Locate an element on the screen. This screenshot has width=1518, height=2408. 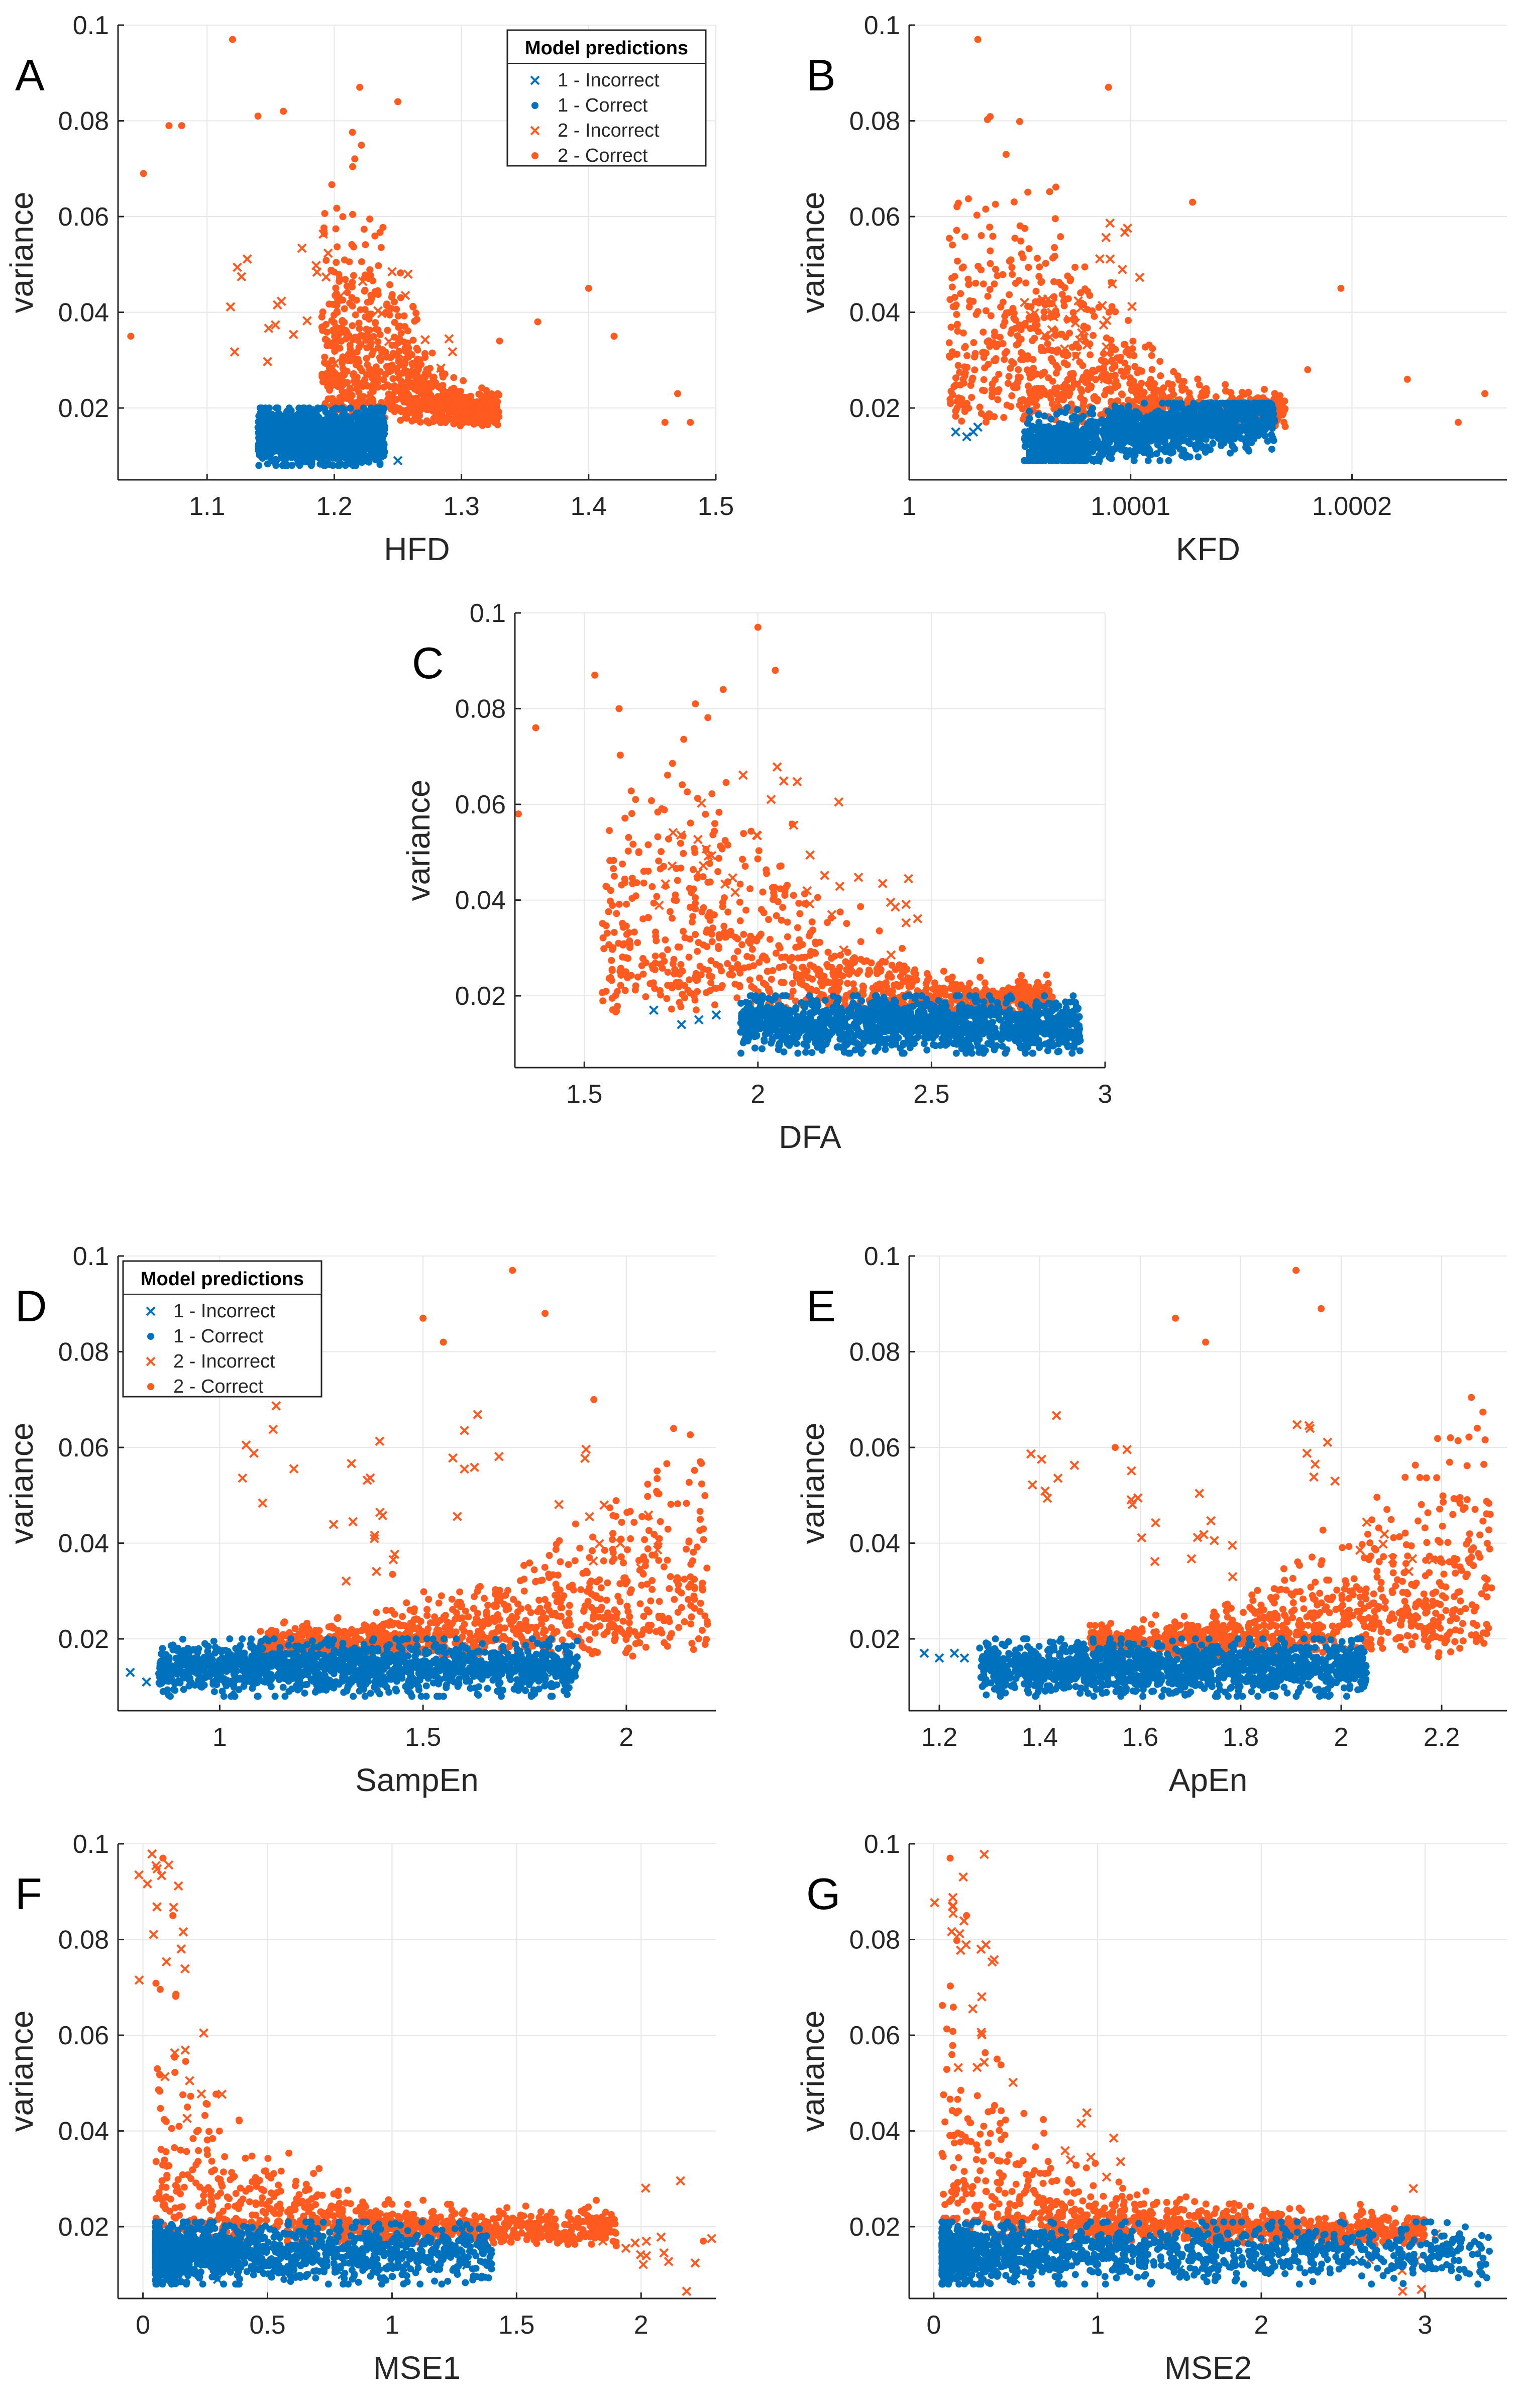
panel-letter: A is located at coordinates (30, 75).